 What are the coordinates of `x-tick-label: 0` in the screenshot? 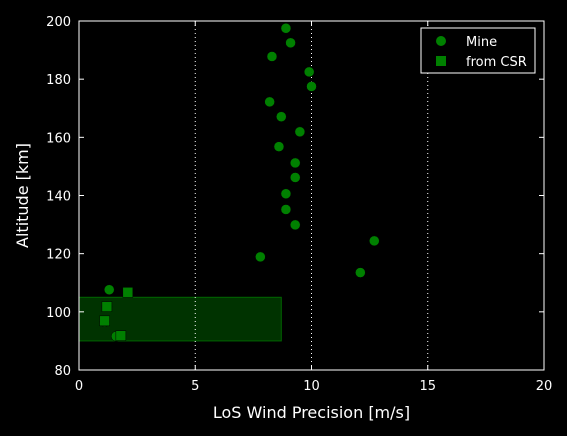 It's located at (79, 386).